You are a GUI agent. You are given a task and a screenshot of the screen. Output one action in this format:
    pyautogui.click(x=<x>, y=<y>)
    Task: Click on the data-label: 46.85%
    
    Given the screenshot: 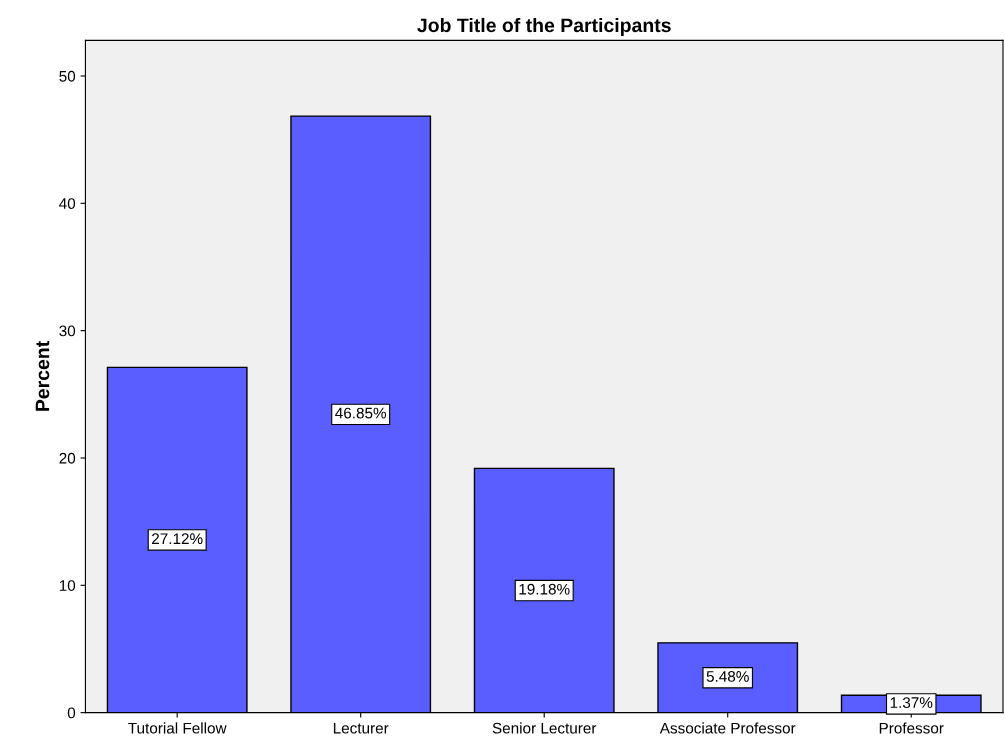 What is the action you would take?
    pyautogui.click(x=361, y=413)
    